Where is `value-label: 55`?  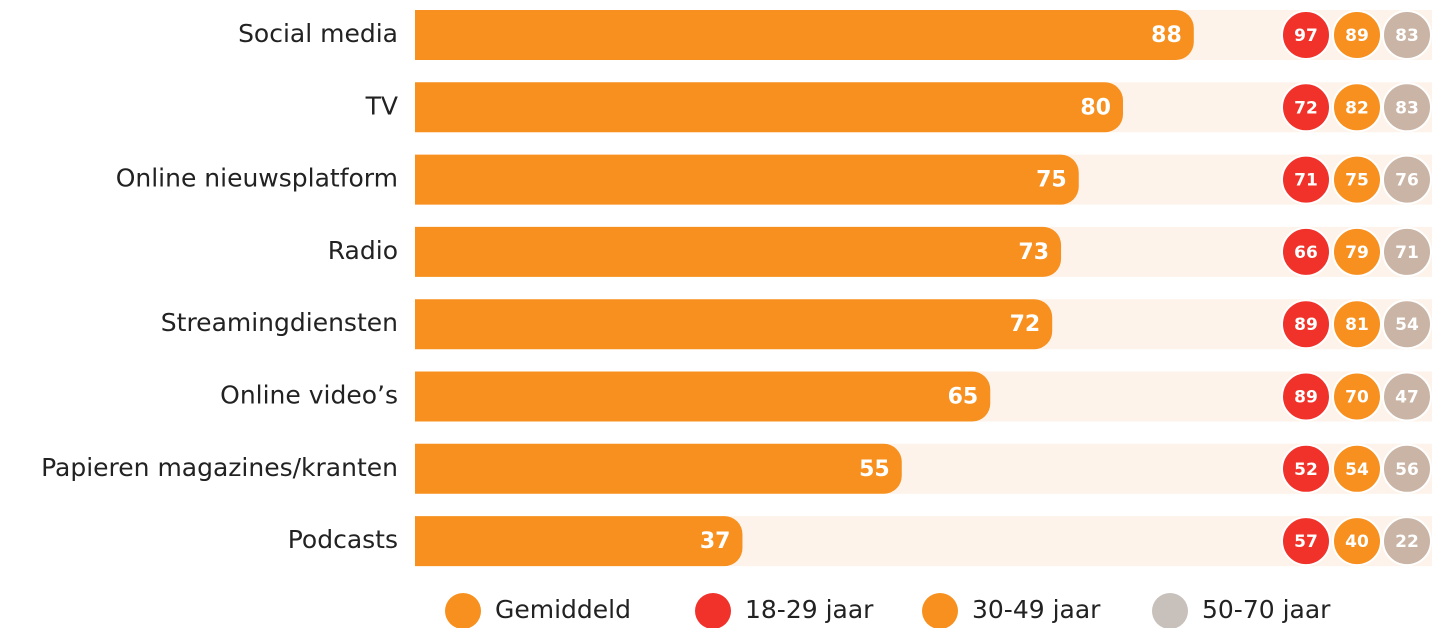 value-label: 55 is located at coordinates (874, 469).